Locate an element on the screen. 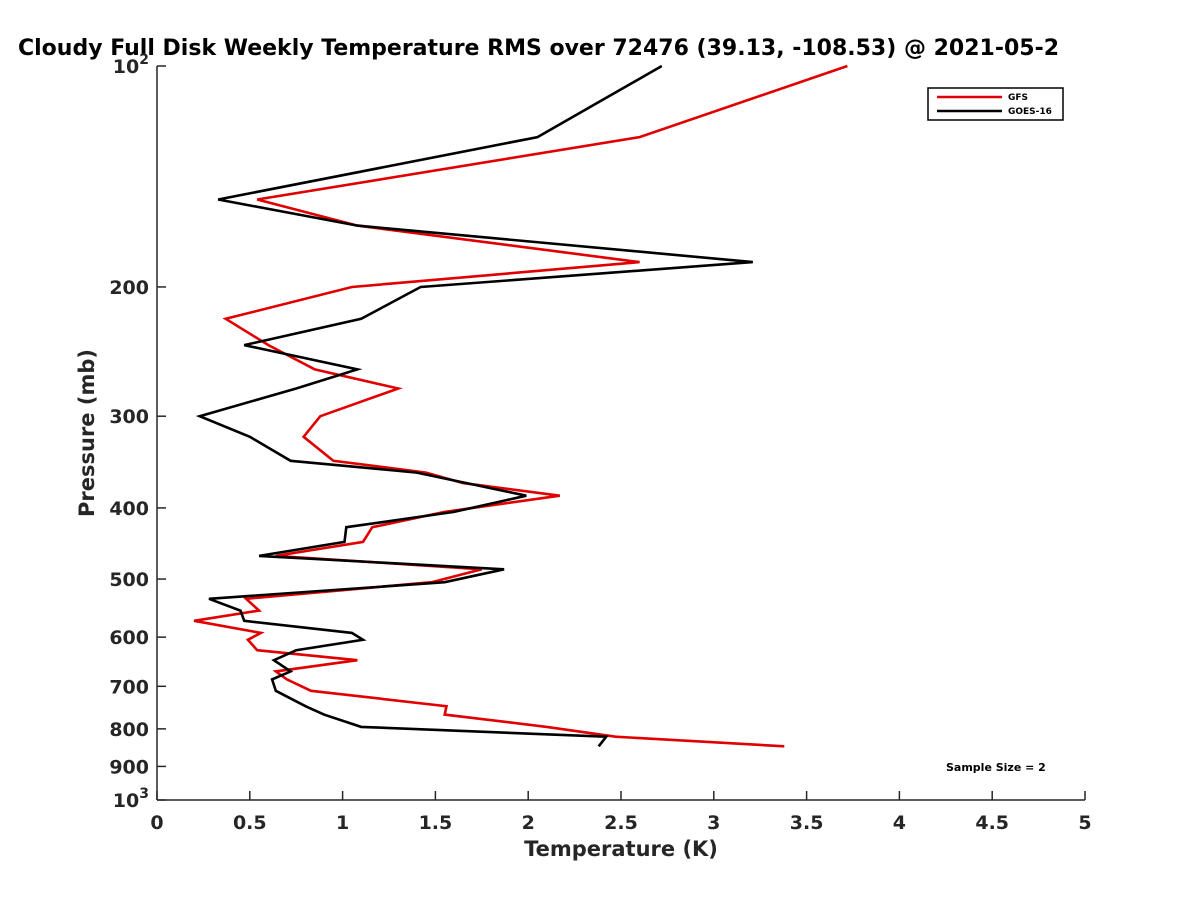  y-tick-label: 200 is located at coordinates (129, 288).